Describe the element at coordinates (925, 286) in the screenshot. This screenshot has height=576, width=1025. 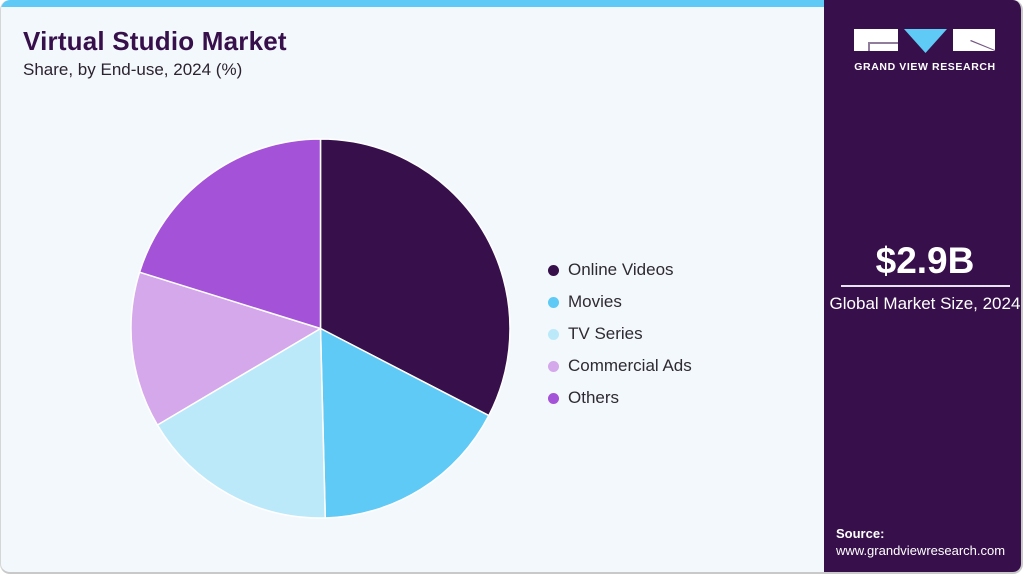
I see `divider` at that location.